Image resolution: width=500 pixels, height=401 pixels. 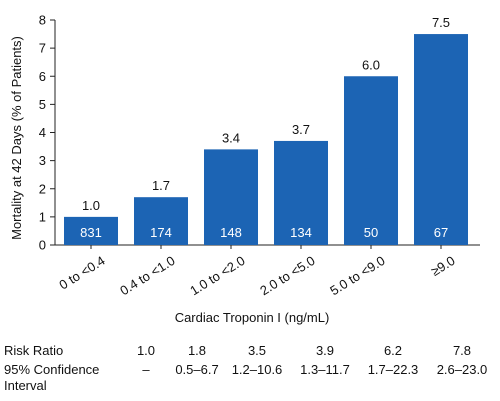 I want to click on bar-count-label: 174, so click(x=161, y=232).